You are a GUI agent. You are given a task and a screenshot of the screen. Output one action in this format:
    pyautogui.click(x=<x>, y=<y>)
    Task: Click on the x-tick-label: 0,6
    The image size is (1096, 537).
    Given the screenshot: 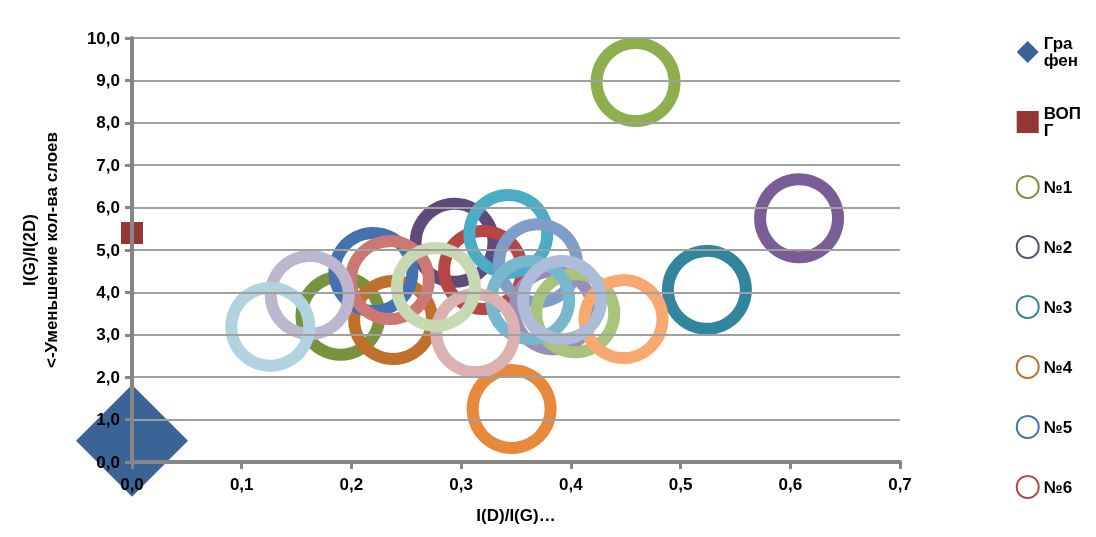 What is the action you would take?
    pyautogui.click(x=790, y=484)
    